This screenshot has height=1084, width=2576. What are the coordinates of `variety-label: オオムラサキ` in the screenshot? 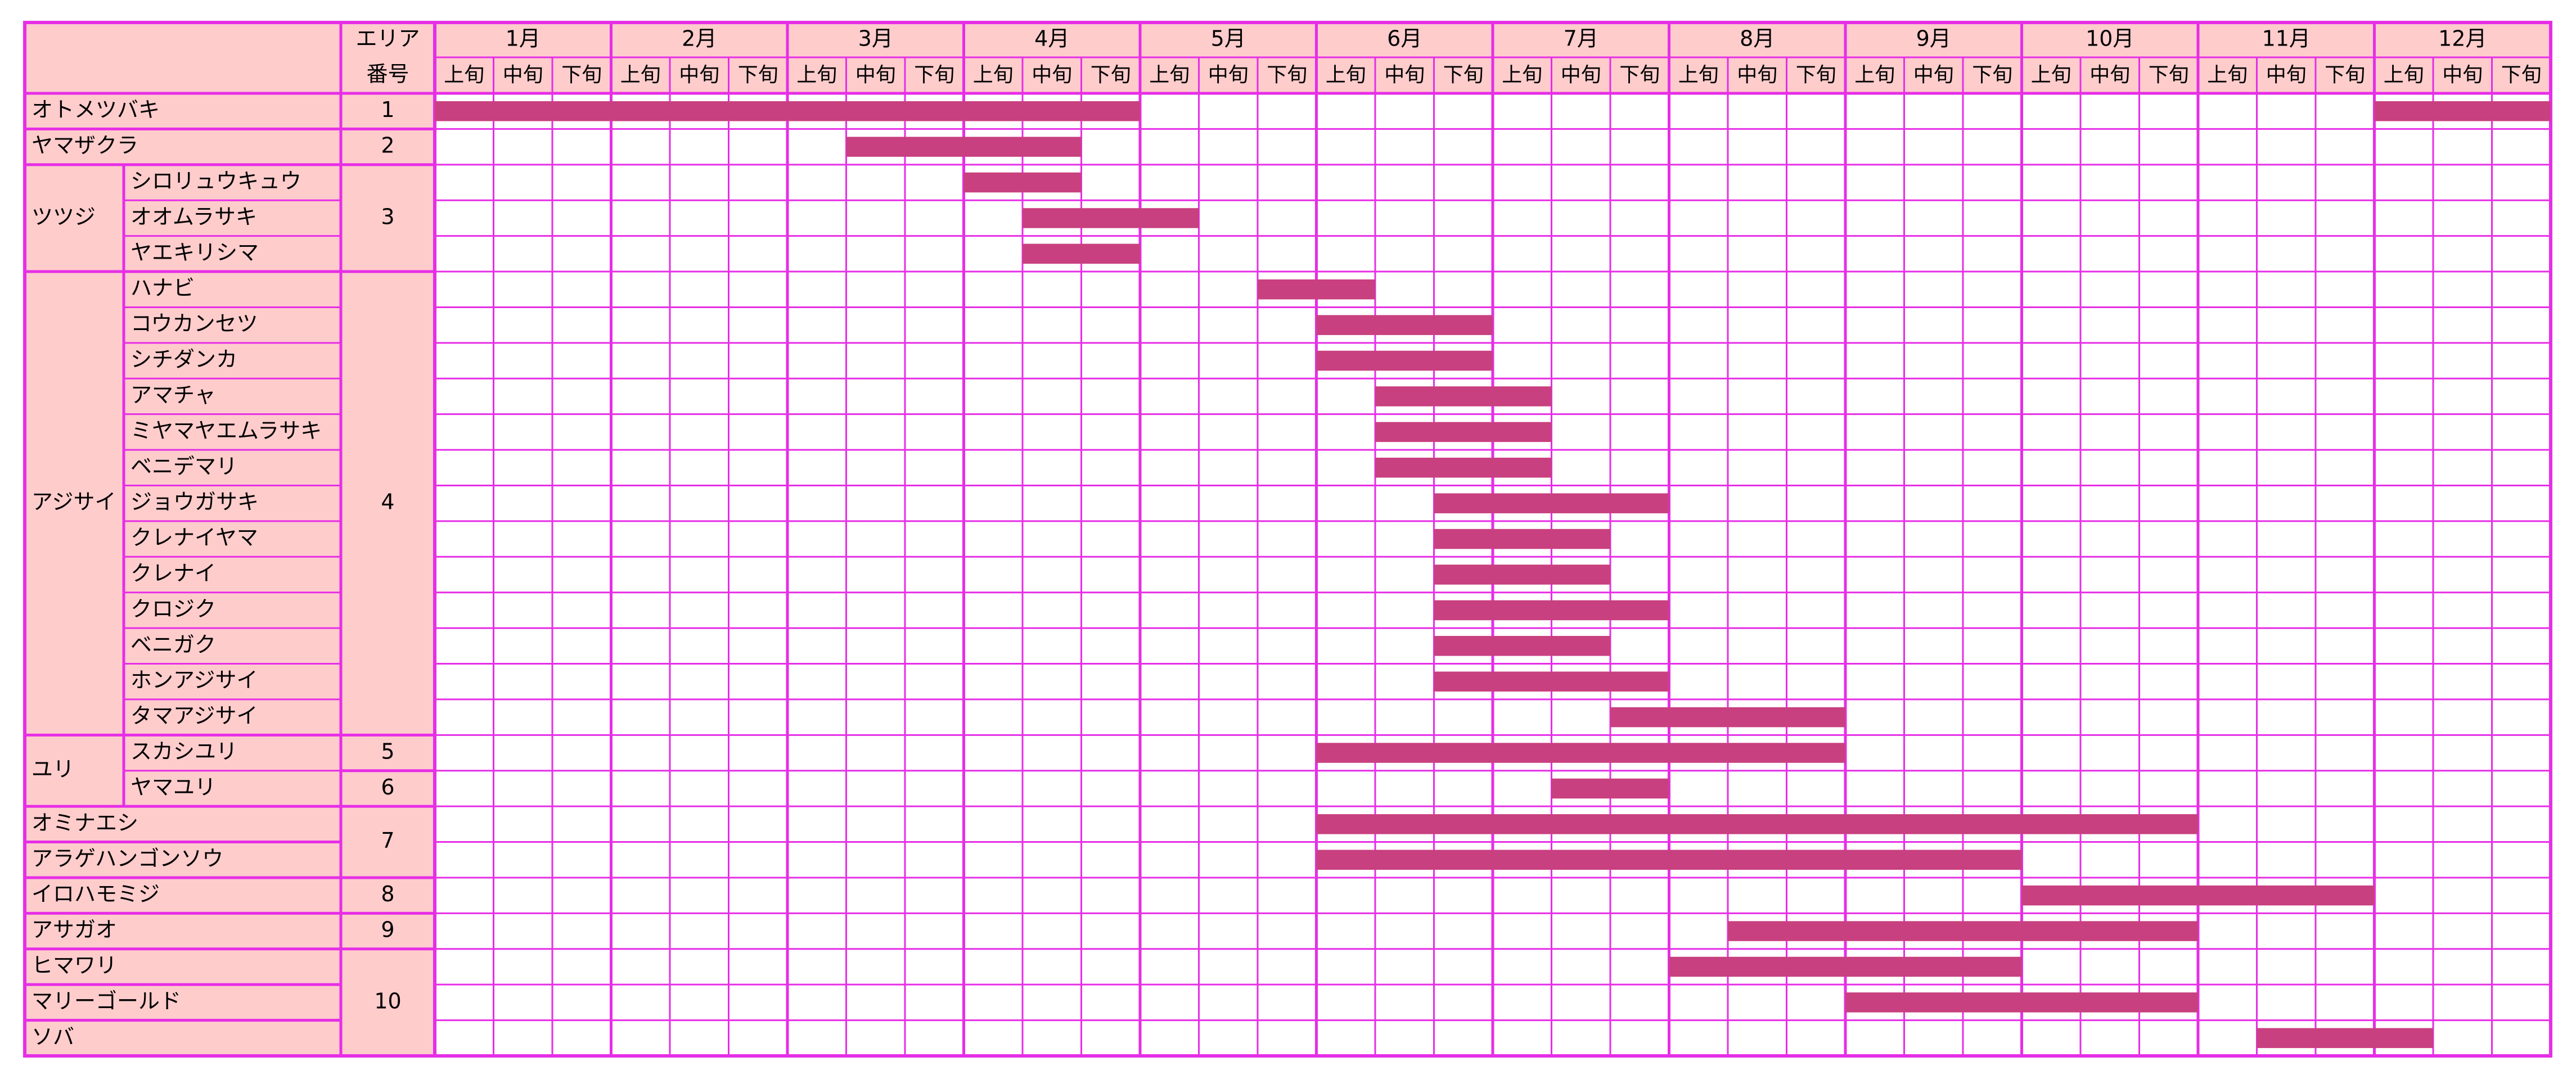 It's located at (193, 216).